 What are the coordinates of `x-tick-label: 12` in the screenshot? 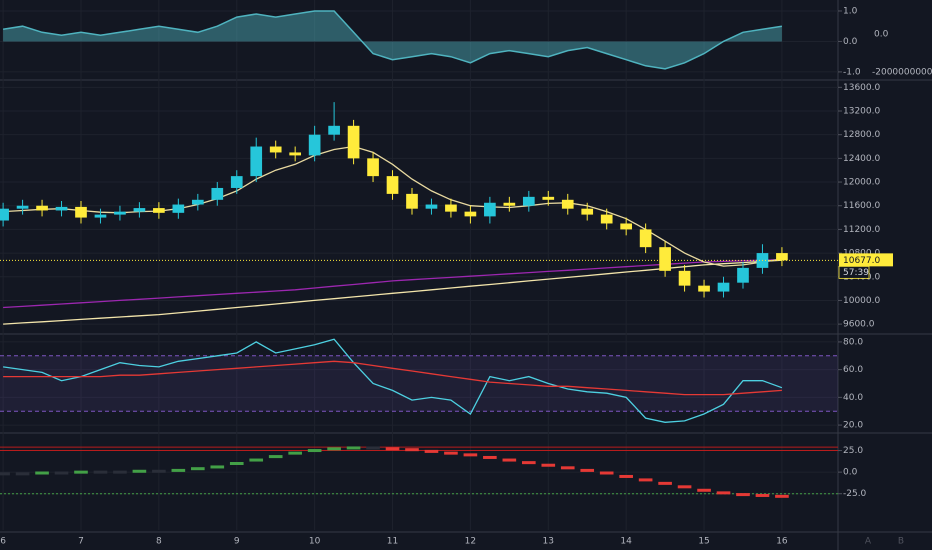 It's located at (470, 542).